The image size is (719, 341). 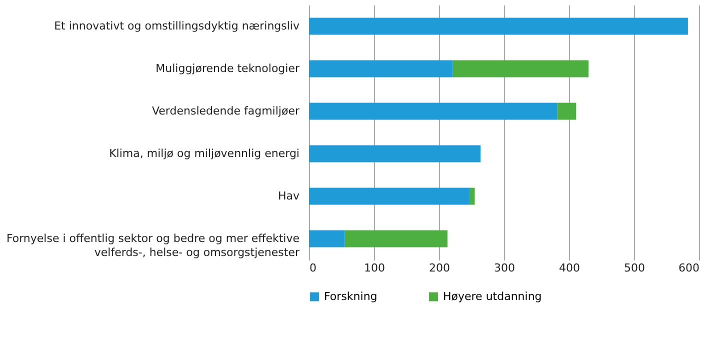 I want to click on y-tick-label: Verdensledende fagmiljøer, so click(x=226, y=111).